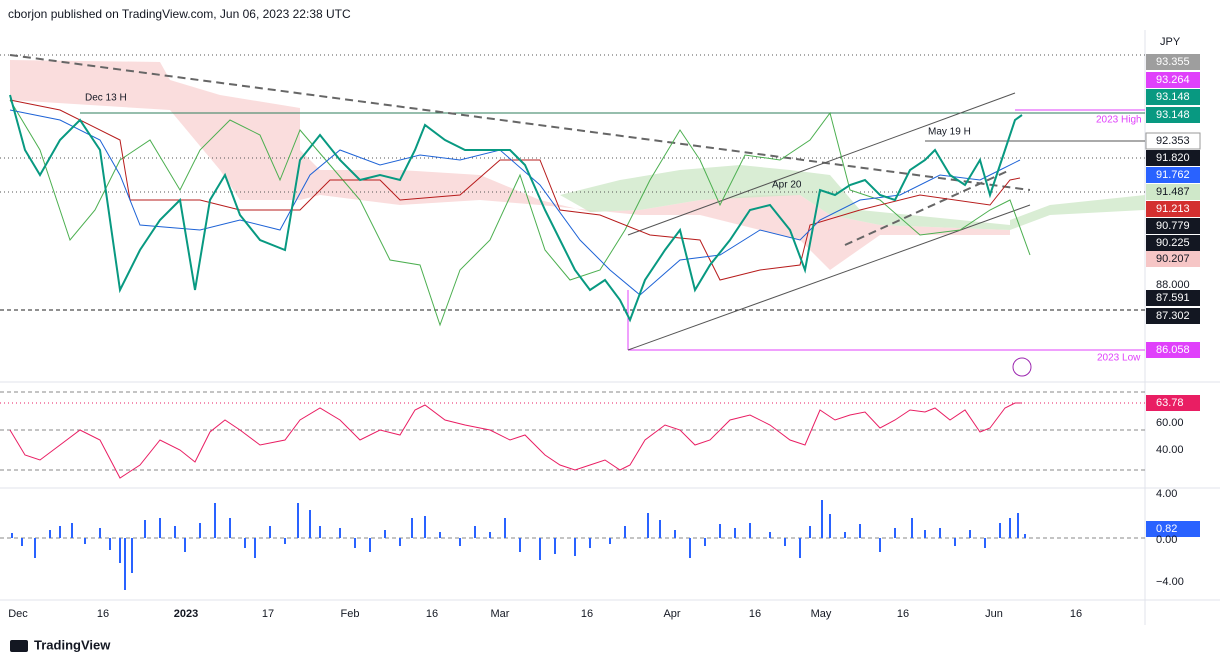 Image resolution: width=1220 pixels, height=663 pixels. What do you see at coordinates (268, 614) in the screenshot?
I see `x-label: 17` at bounding box center [268, 614].